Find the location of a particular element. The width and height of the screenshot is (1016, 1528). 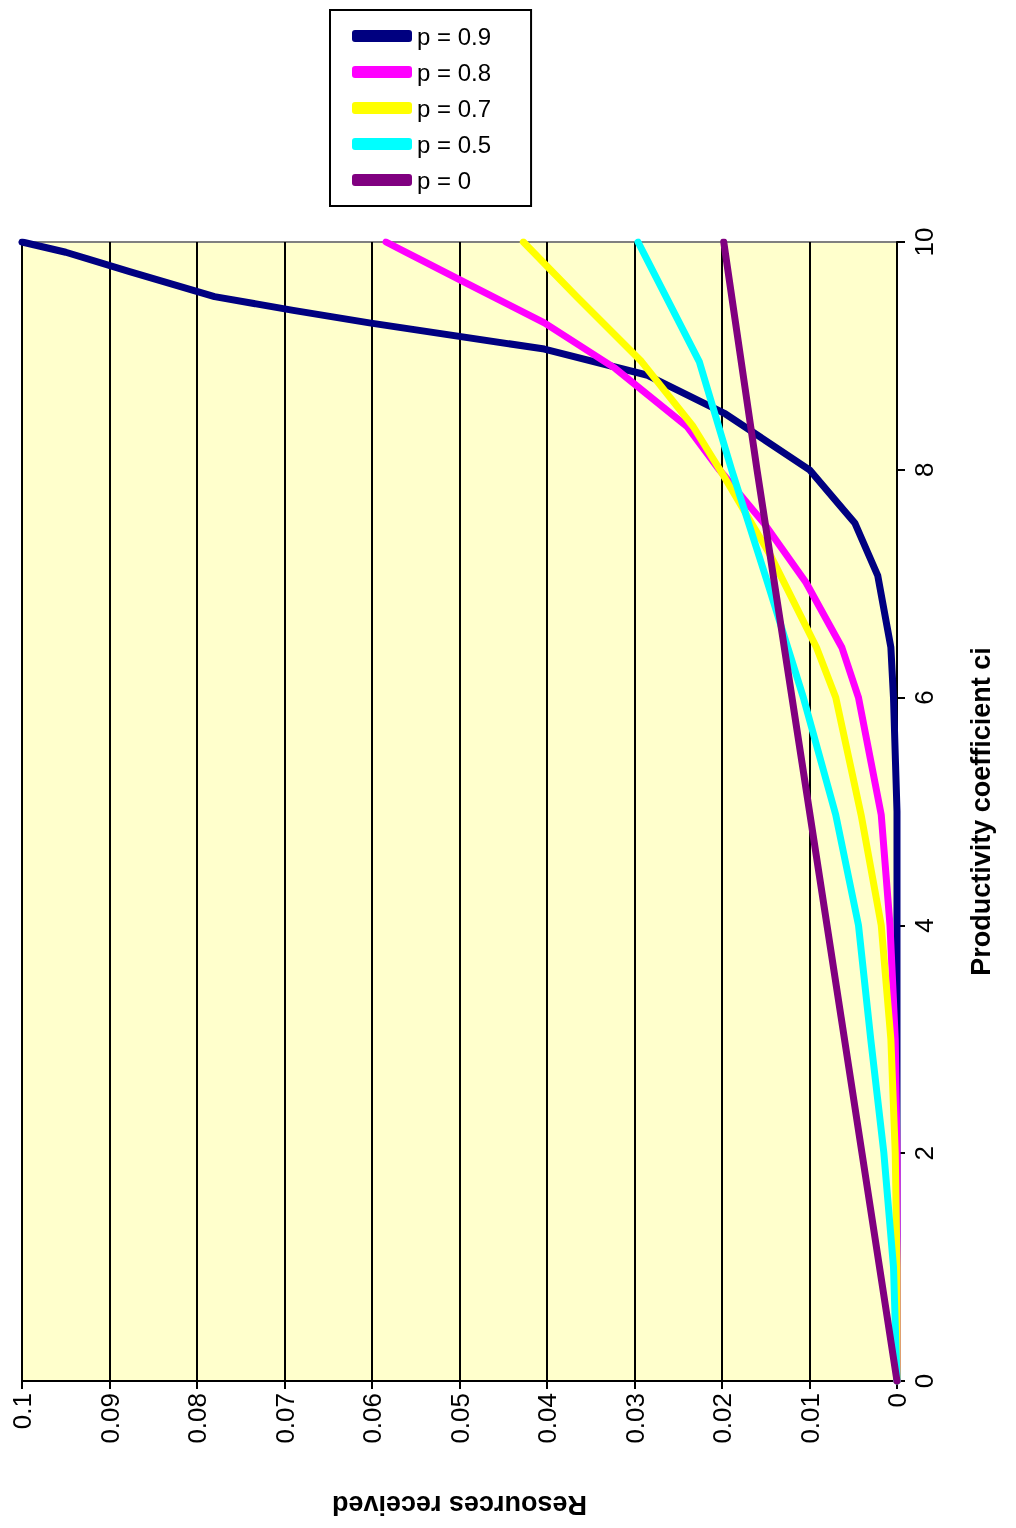

y-tick-label: 8 is located at coordinates (924, 470).